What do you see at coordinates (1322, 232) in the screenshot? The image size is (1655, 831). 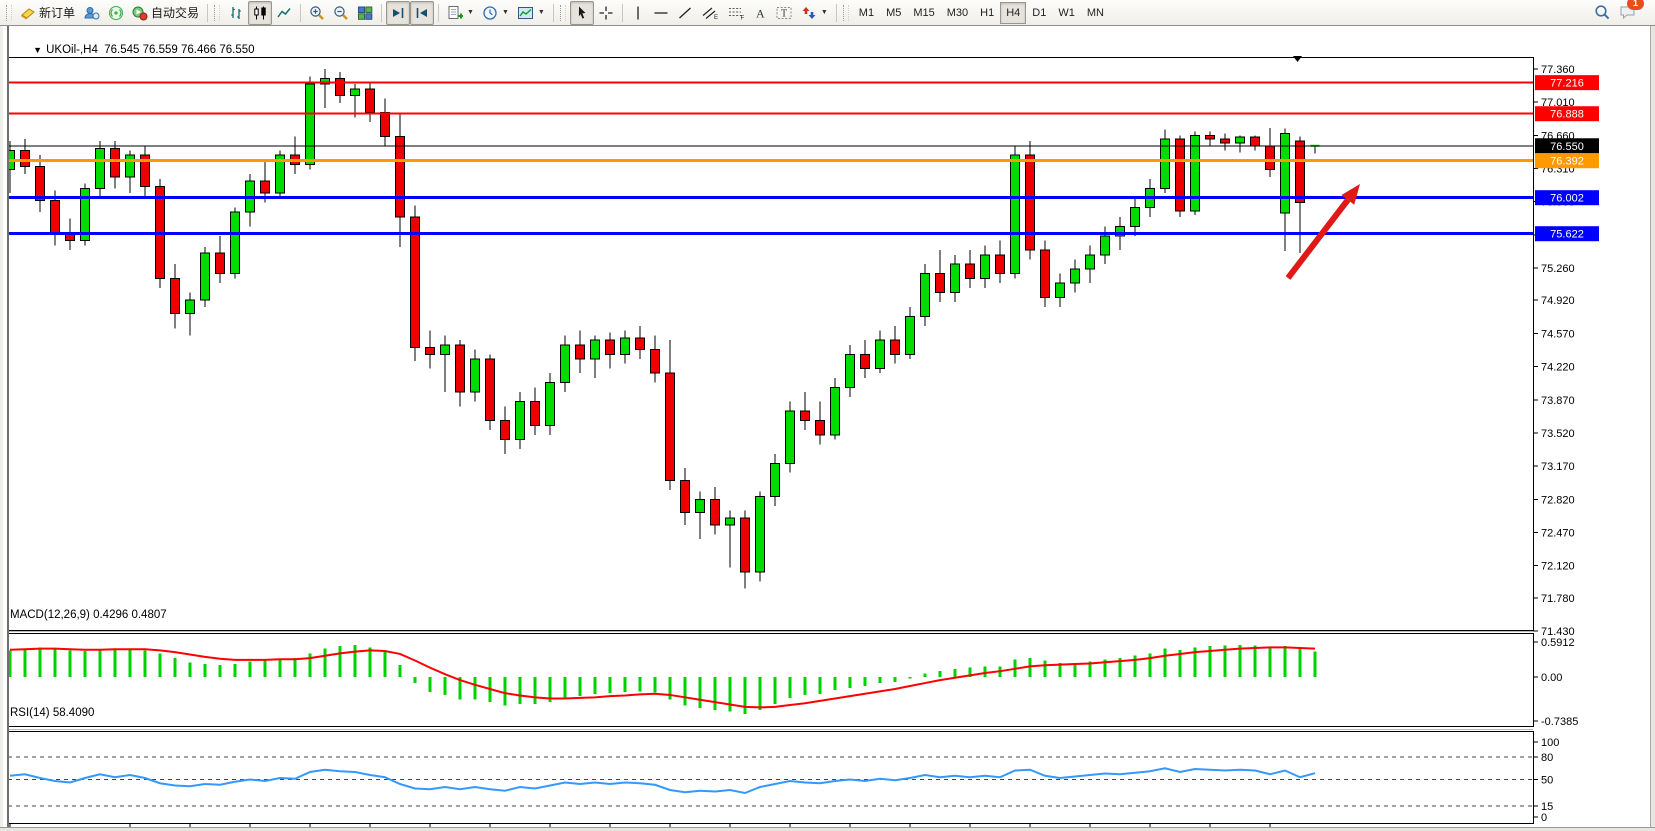 I see `annotation-arrow` at bounding box center [1322, 232].